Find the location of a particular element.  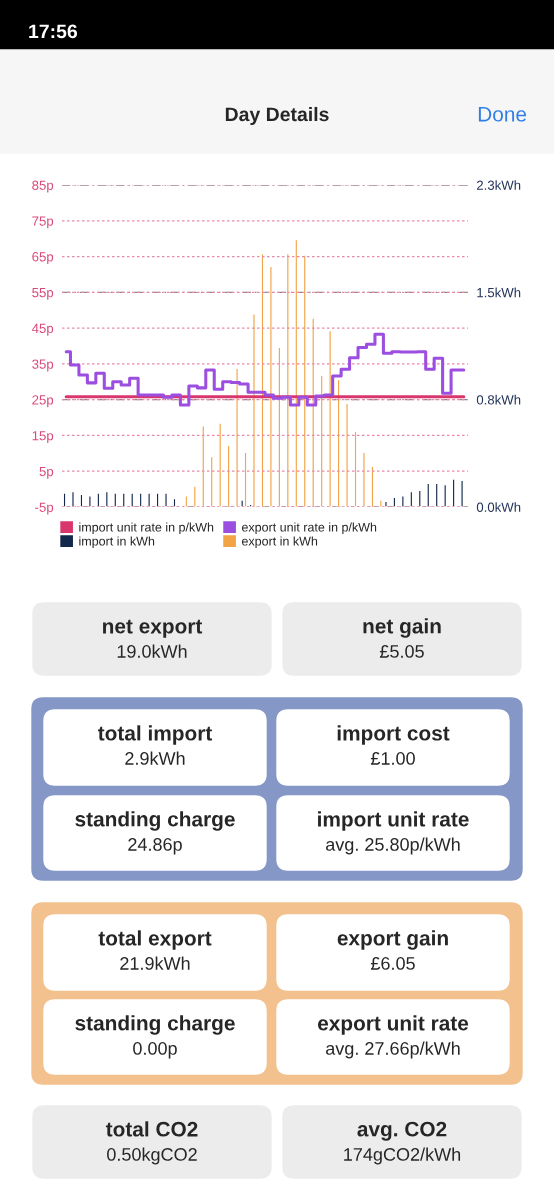

y2-tick-label: 1.5kWh is located at coordinates (499, 292).